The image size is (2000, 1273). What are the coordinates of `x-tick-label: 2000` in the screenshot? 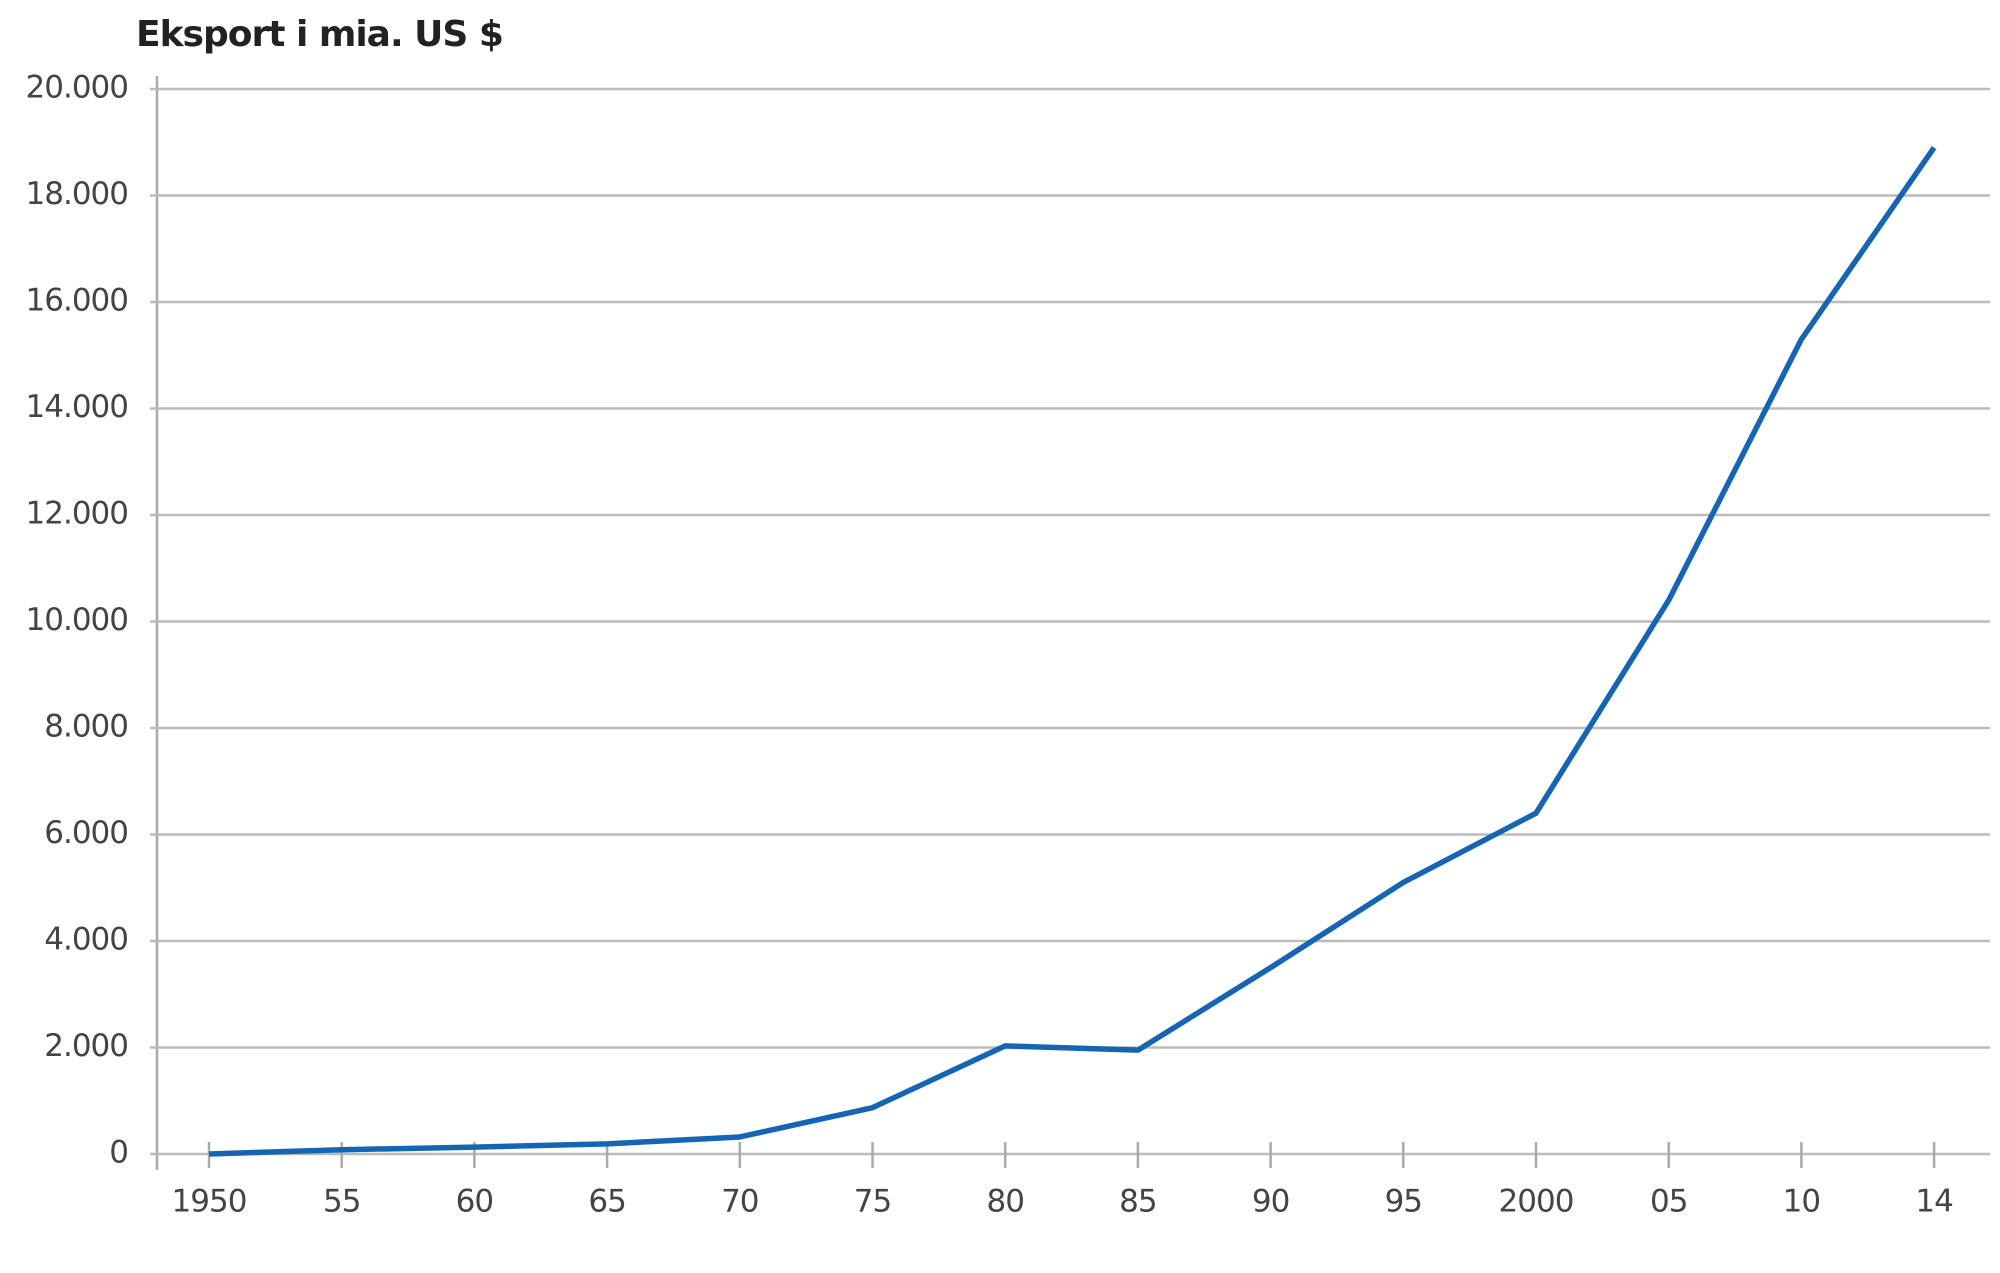 It's located at (1536, 1202).